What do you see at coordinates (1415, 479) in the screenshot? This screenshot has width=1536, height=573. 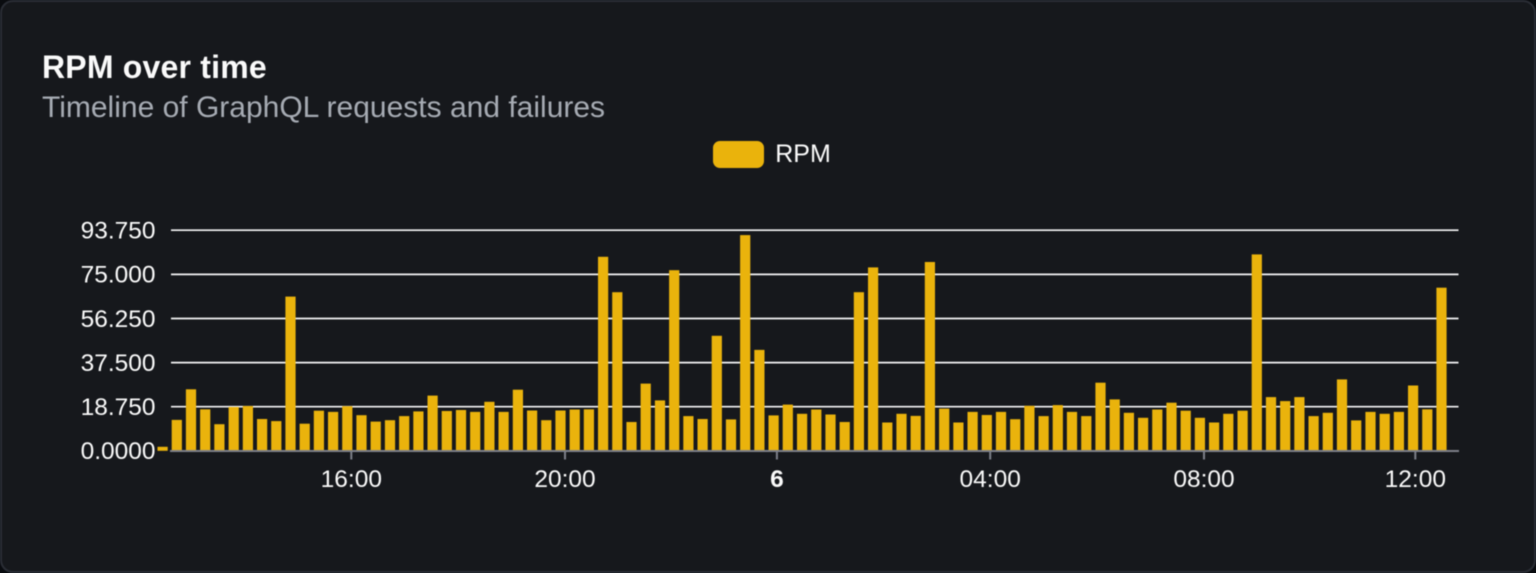 I see `svg-text: 12:00` at bounding box center [1415, 479].